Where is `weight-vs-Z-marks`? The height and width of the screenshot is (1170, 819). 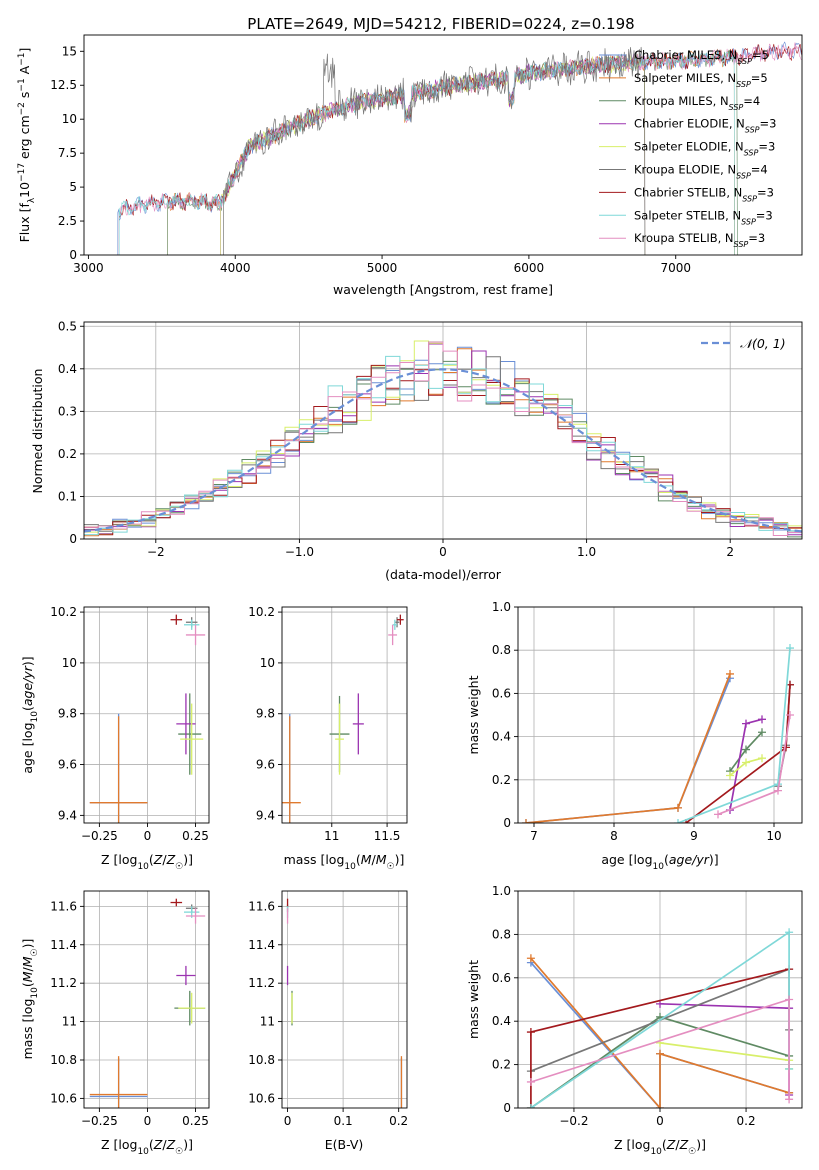
weight-vs-Z-marks is located at coordinates (660, 1018).